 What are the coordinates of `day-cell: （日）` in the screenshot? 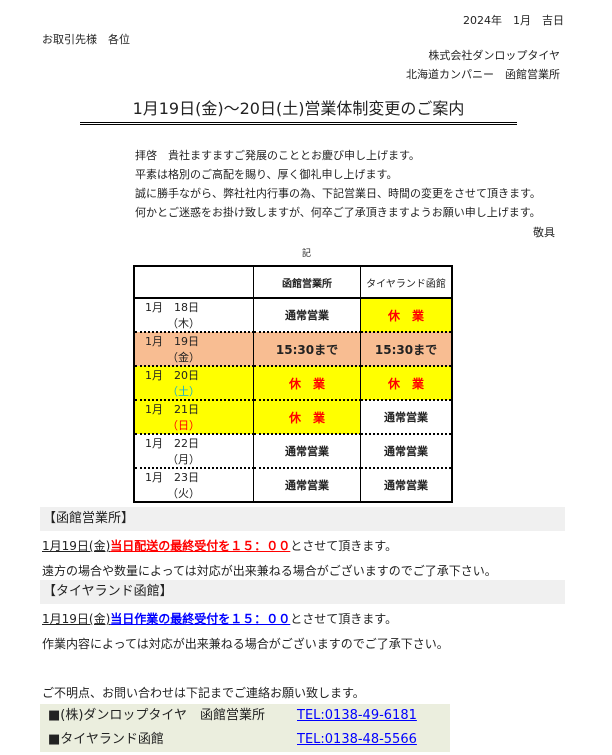 It's located at (183, 425).